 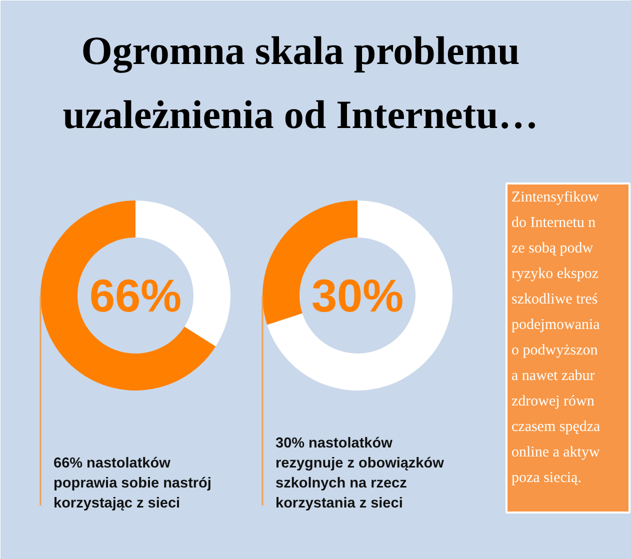 What do you see at coordinates (135, 296) in the screenshot?
I see `text: 66%` at bounding box center [135, 296].